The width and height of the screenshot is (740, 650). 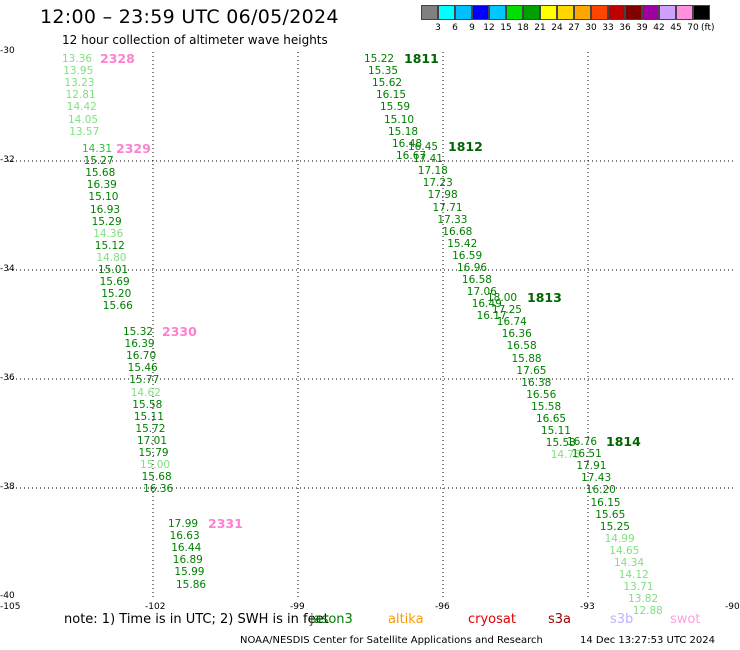 What do you see at coordinates (685, 619) in the screenshot?
I see `satellite-legend-item: swot` at bounding box center [685, 619].